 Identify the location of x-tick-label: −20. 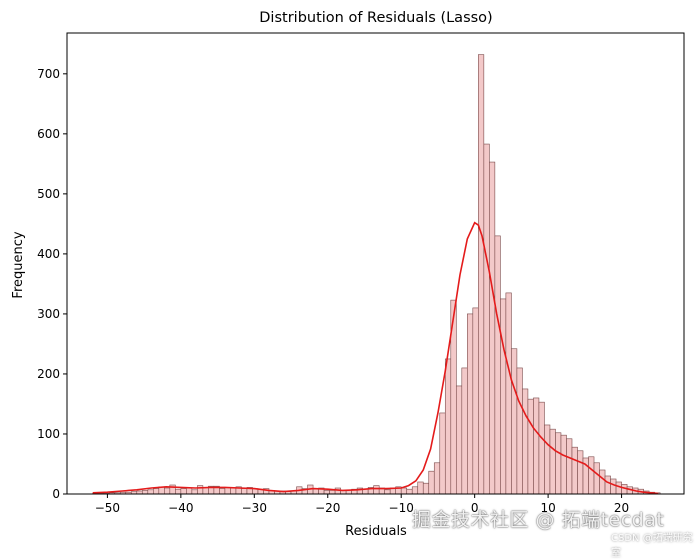
(327, 508).